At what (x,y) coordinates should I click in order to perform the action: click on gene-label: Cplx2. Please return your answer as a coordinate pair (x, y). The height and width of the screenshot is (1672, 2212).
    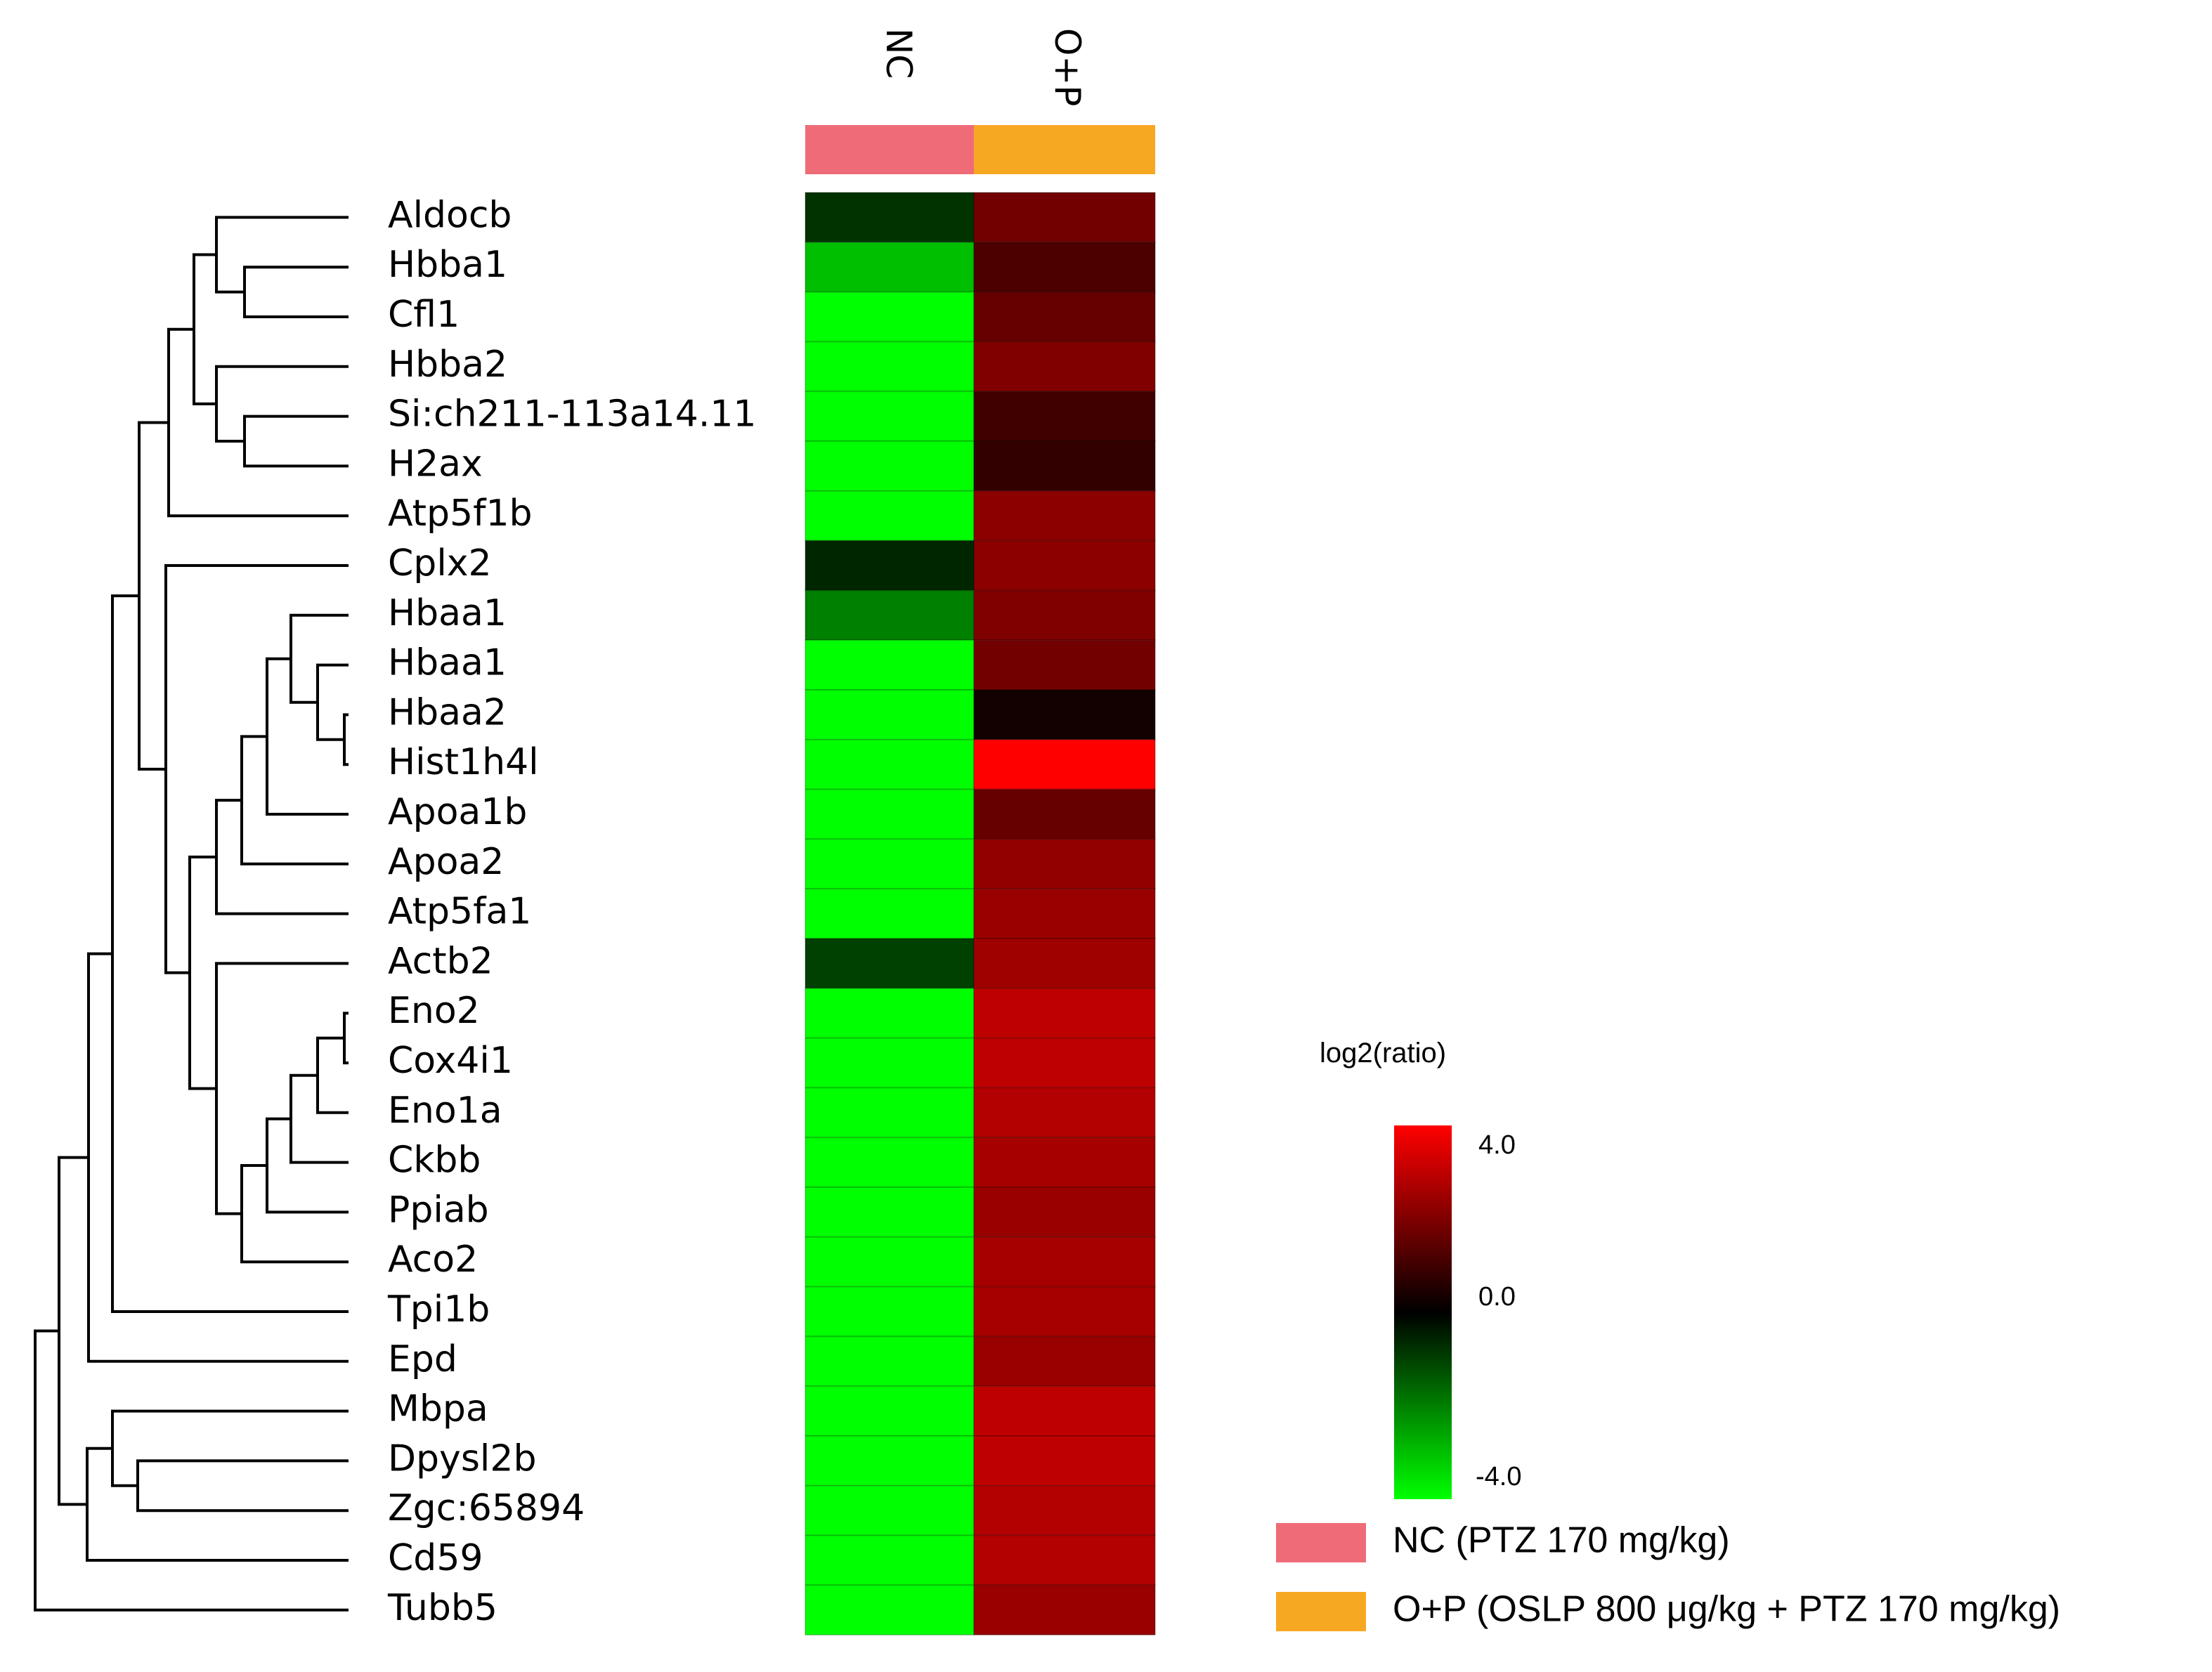
    Looking at the image, I should click on (440, 563).